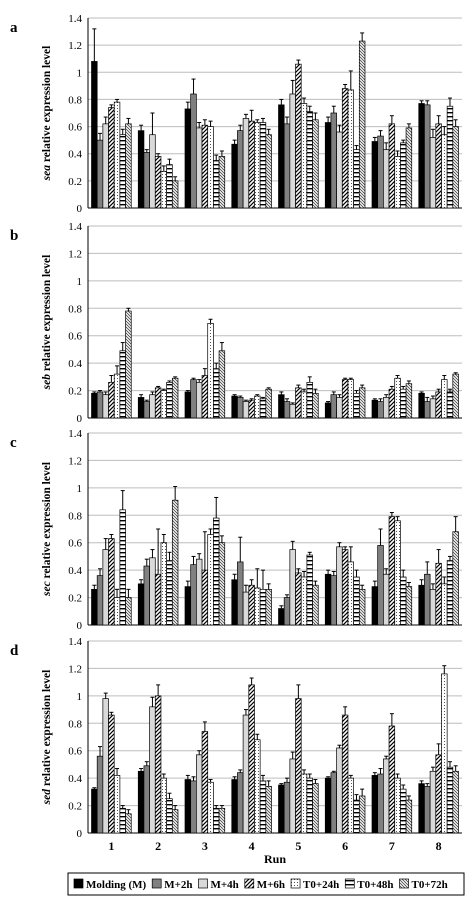  I want to click on legend-label-0: Molding (M), so click(116, 885).